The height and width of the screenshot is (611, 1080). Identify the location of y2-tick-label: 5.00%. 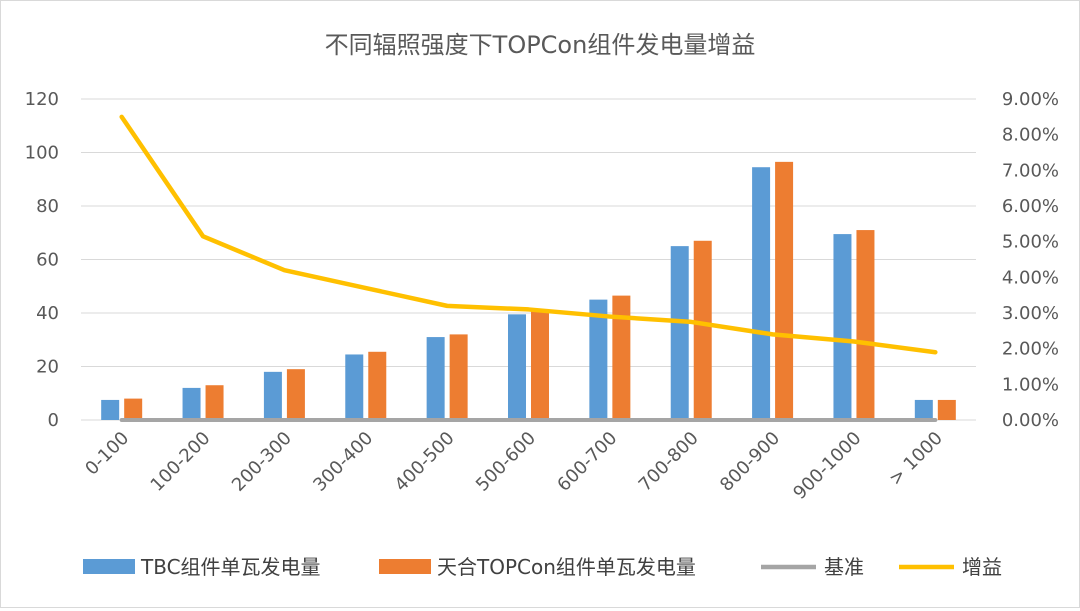
(1030, 242).